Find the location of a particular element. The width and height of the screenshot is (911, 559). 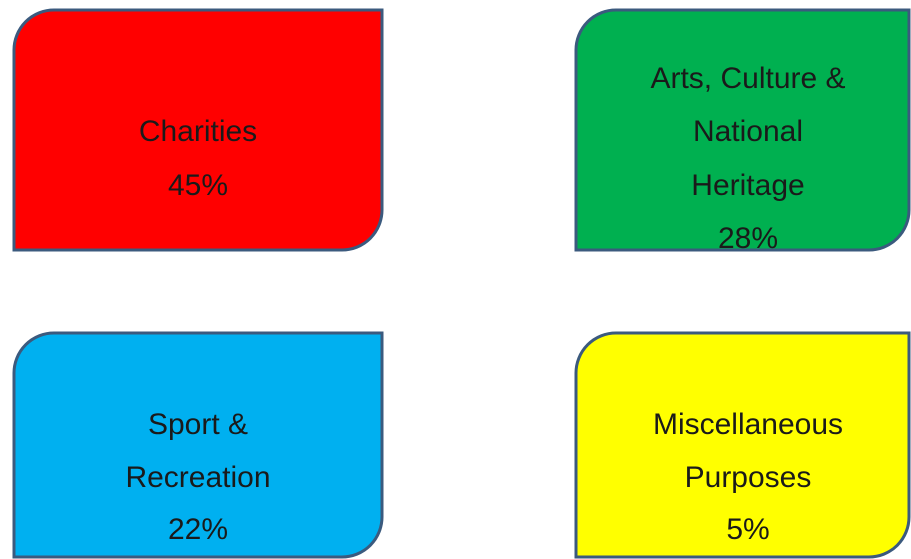

box-percent: 22% is located at coordinates (198, 529).